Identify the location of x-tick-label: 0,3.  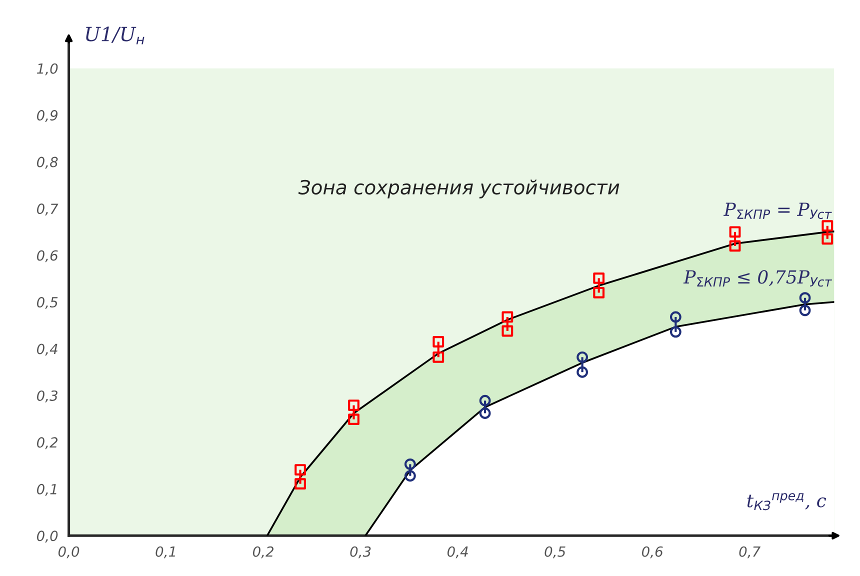
(360, 552).